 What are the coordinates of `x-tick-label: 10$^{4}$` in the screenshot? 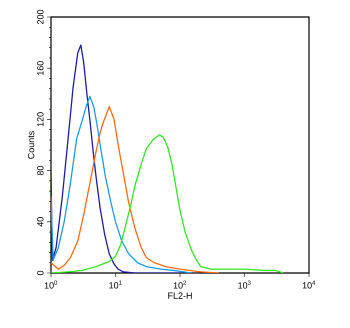 It's located at (309, 284).